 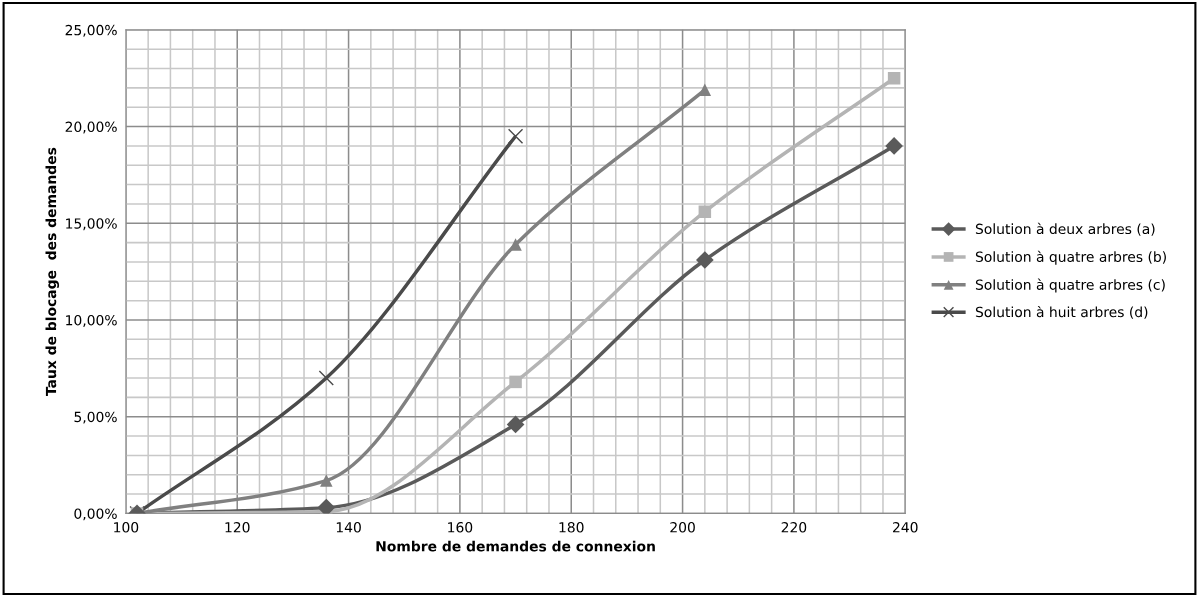 I want to click on legend-label: Solution à quatre arbres (b), so click(x=1070, y=257).